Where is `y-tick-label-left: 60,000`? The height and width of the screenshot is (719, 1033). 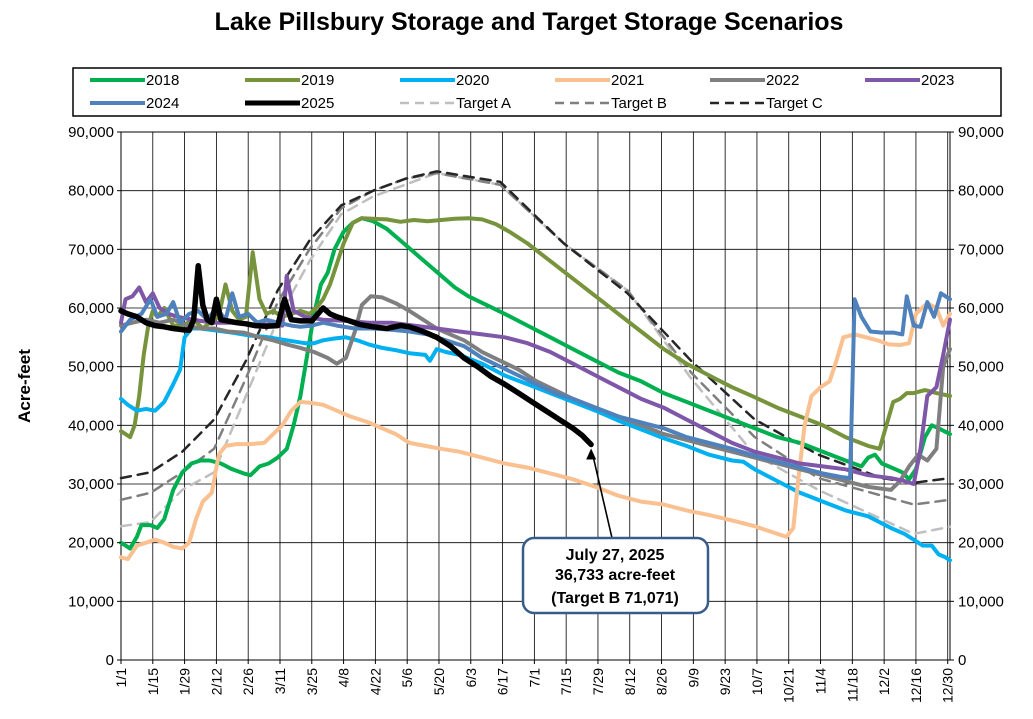 y-tick-label-left: 60,000 is located at coordinates (91, 308).